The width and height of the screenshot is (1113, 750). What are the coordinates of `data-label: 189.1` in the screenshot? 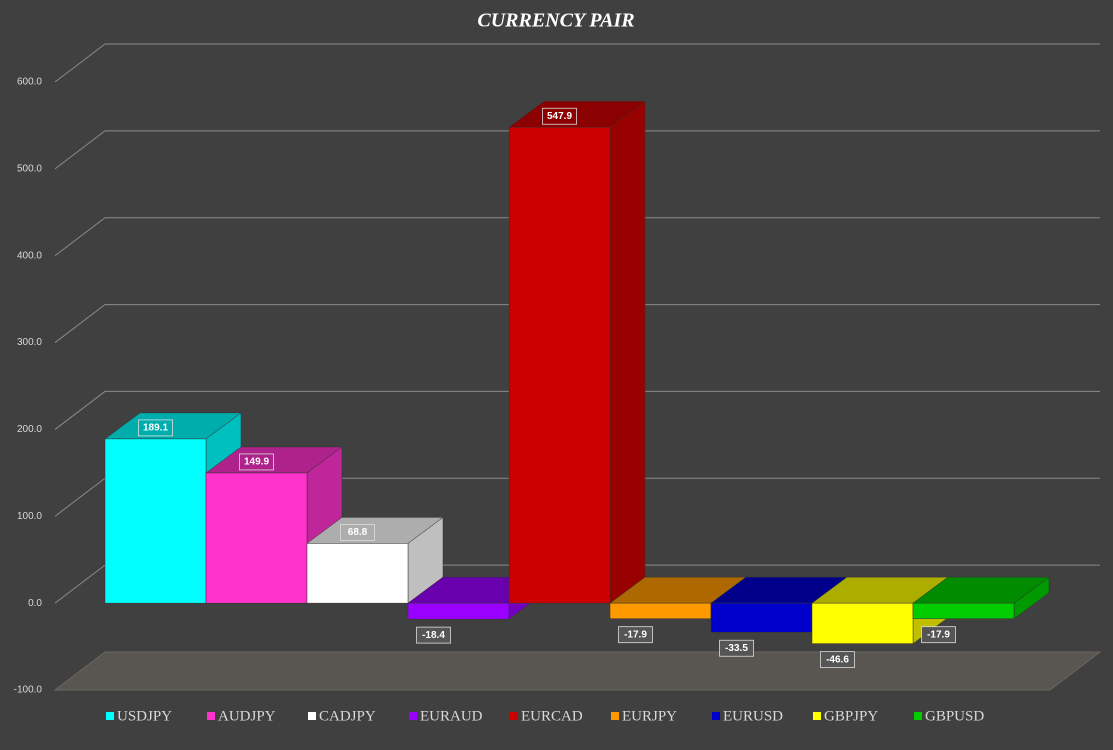 It's located at (155, 428).